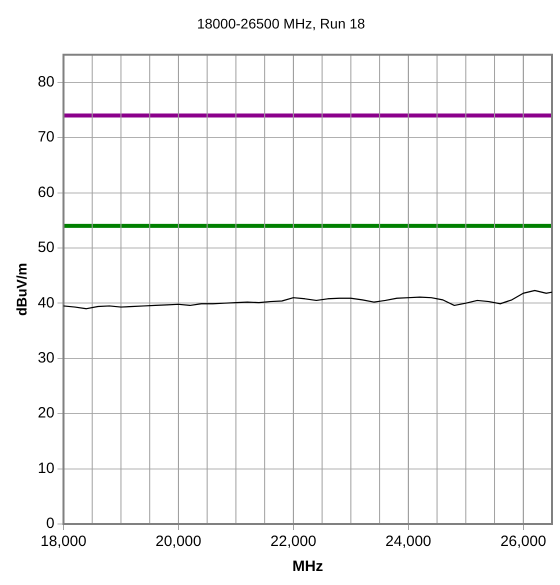 The height and width of the screenshot is (585, 560). What do you see at coordinates (46, 247) in the screenshot?
I see `y-tick-label: 50` at bounding box center [46, 247].